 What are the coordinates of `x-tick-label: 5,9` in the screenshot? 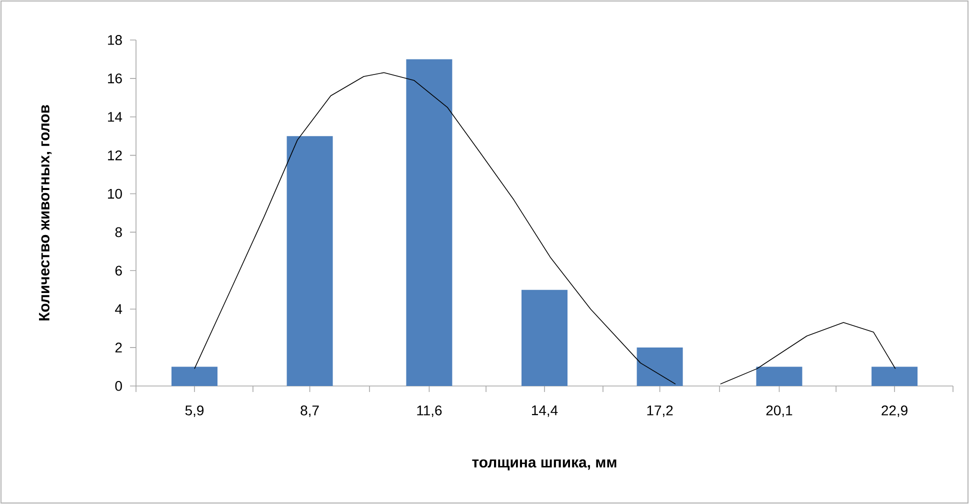 It's located at (194, 411).